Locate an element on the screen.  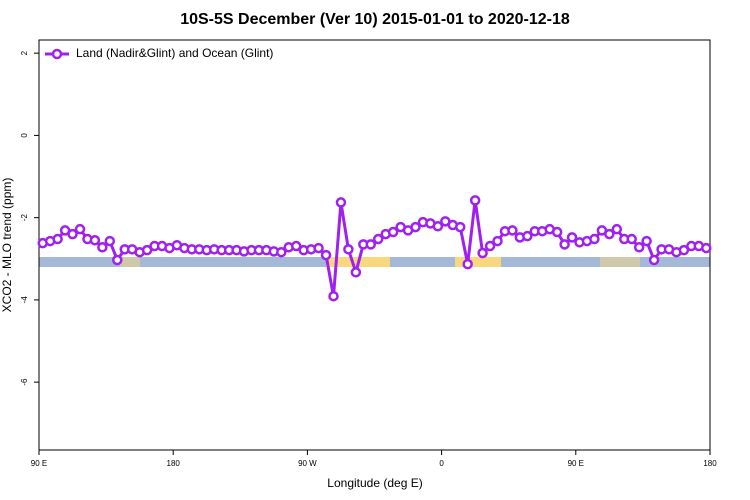
y-tick-label: -6 is located at coordinates (24, 382).